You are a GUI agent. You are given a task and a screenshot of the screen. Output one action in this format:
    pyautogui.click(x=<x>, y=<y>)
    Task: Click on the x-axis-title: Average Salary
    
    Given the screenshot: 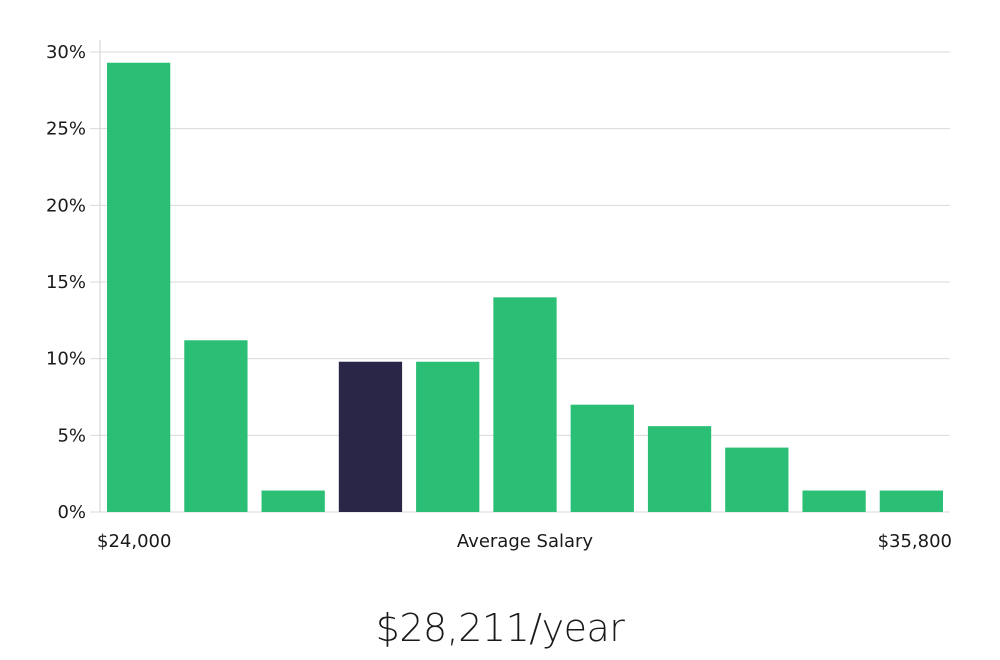 What is the action you would take?
    pyautogui.click(x=525, y=541)
    